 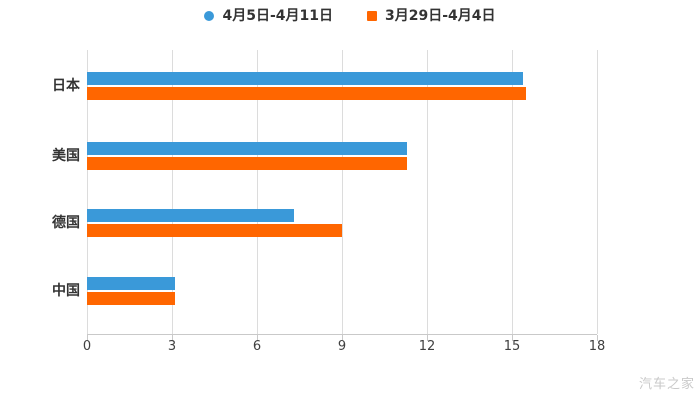 I want to click on tick-label-x-18: 18, so click(x=597, y=346).